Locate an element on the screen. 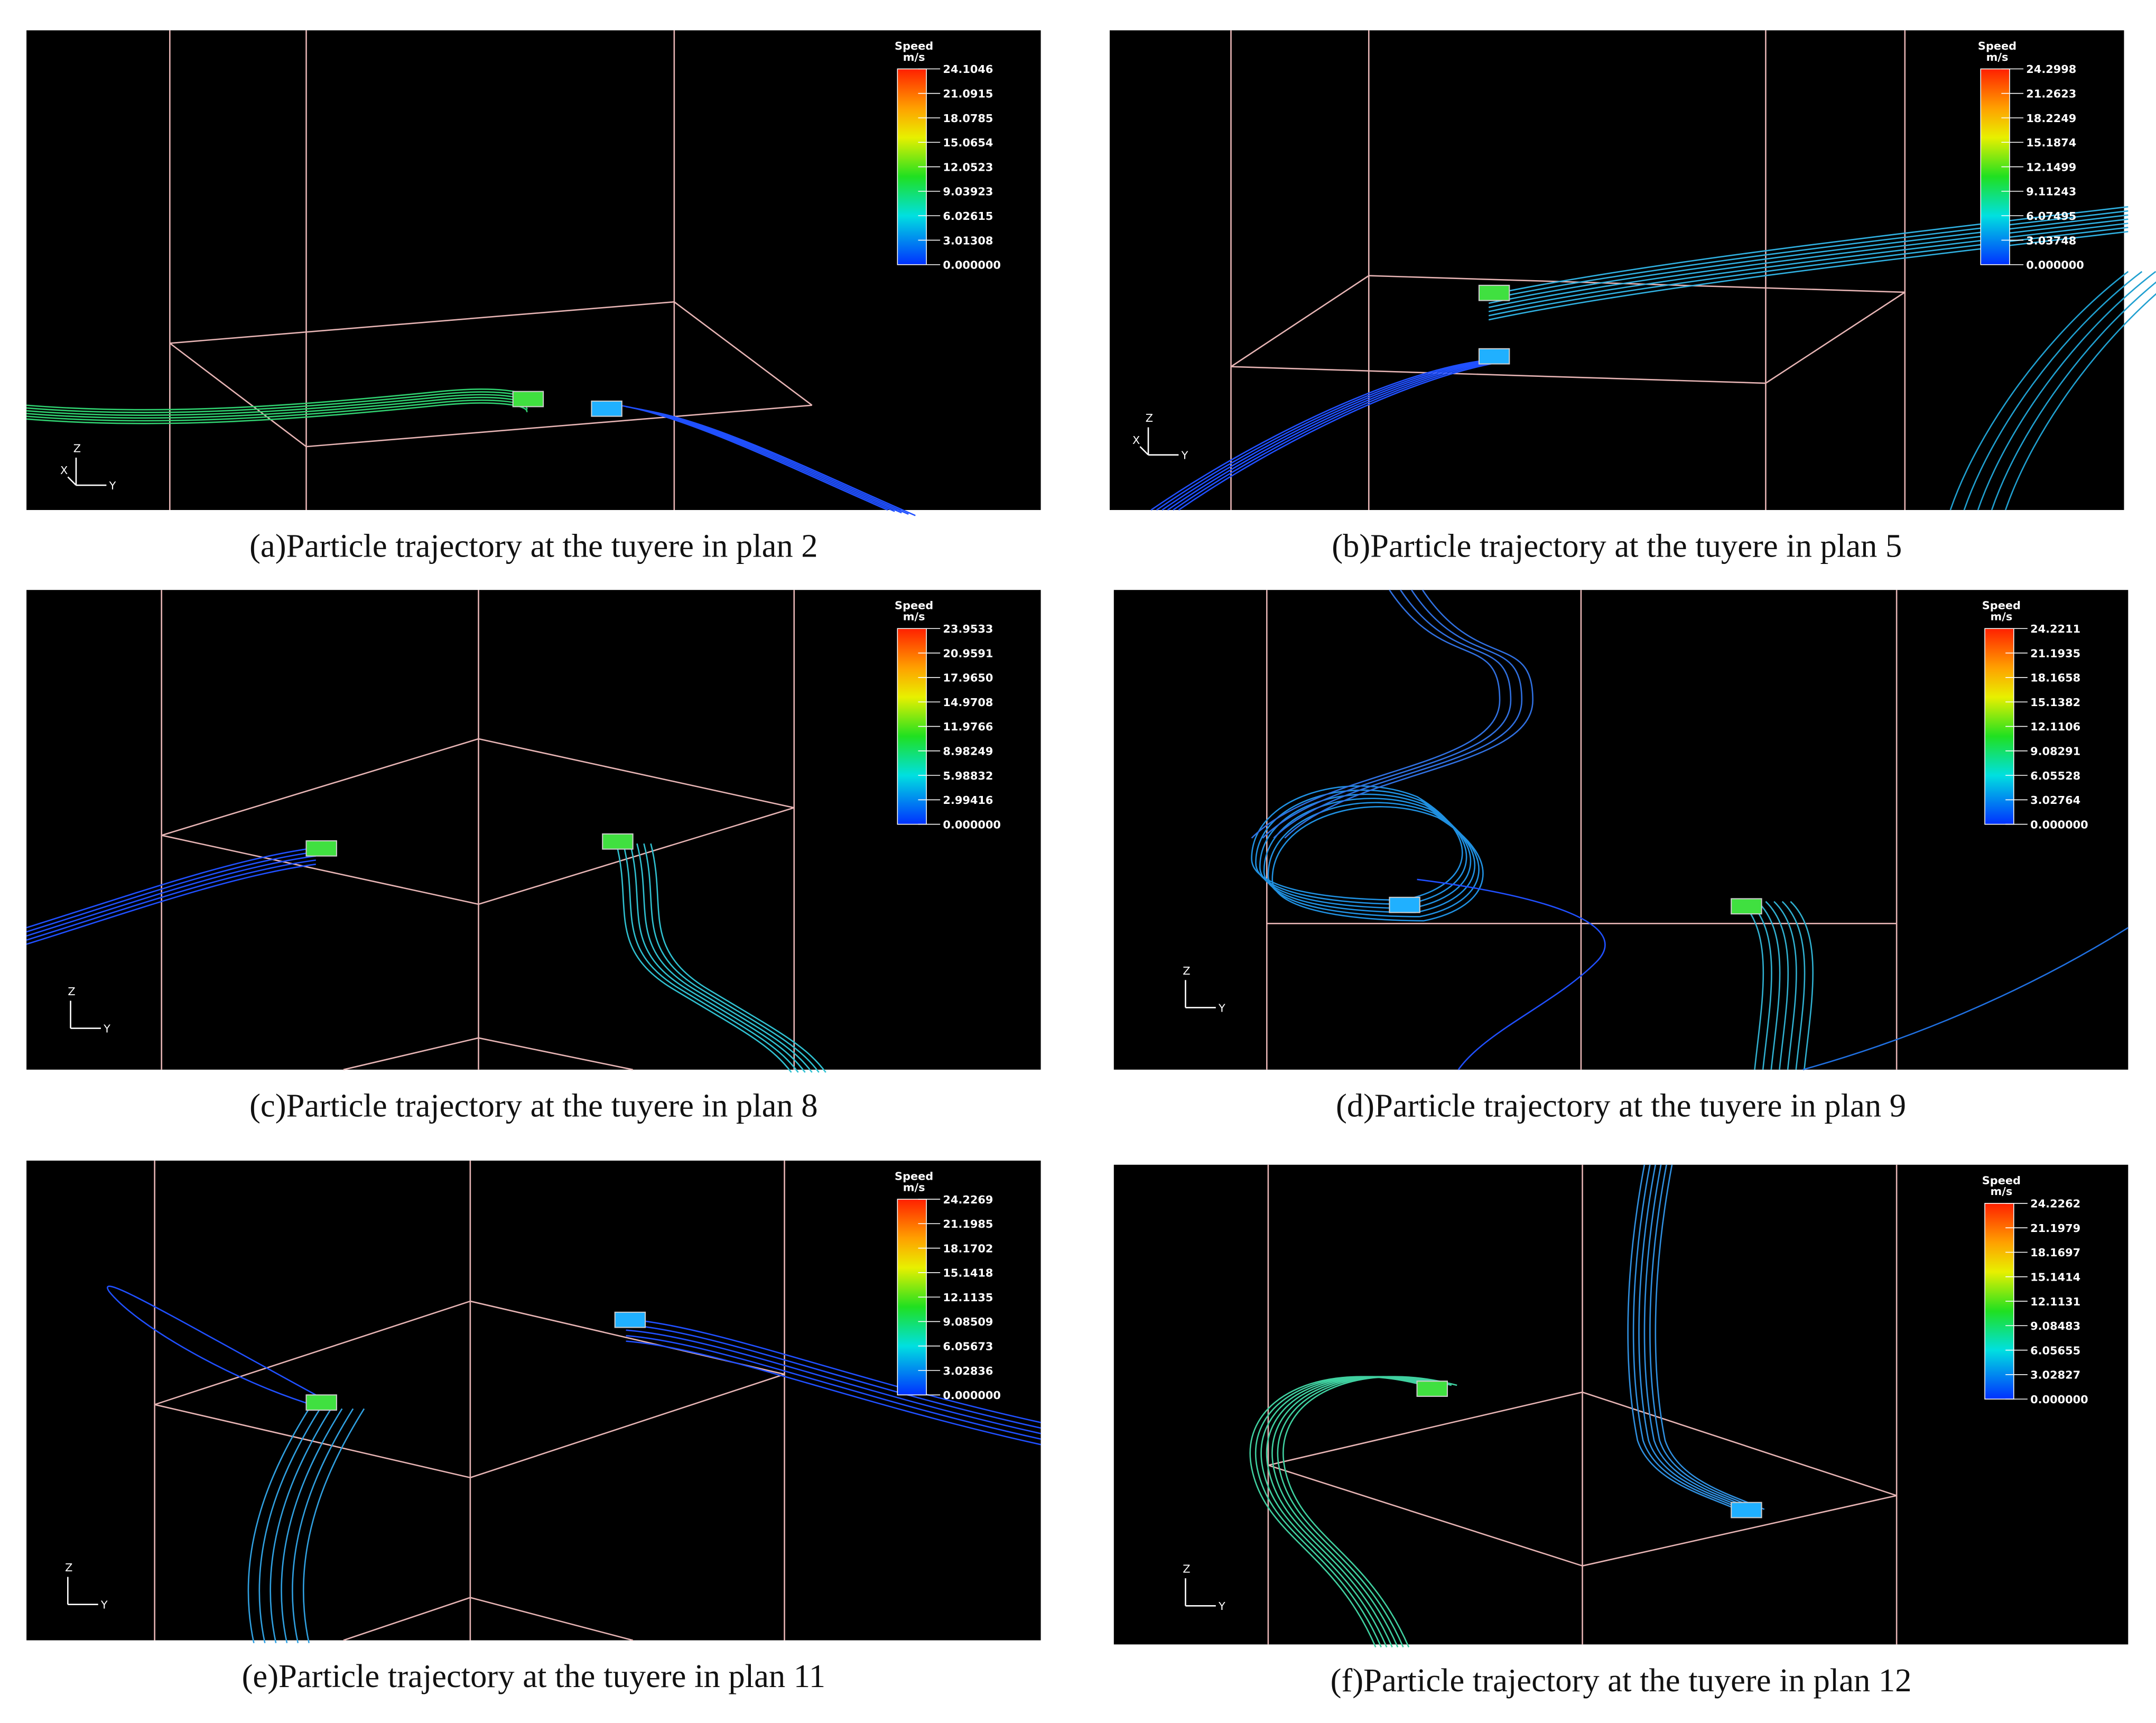 The image size is (2156, 1723). viewport is located at coordinates (533, 830).